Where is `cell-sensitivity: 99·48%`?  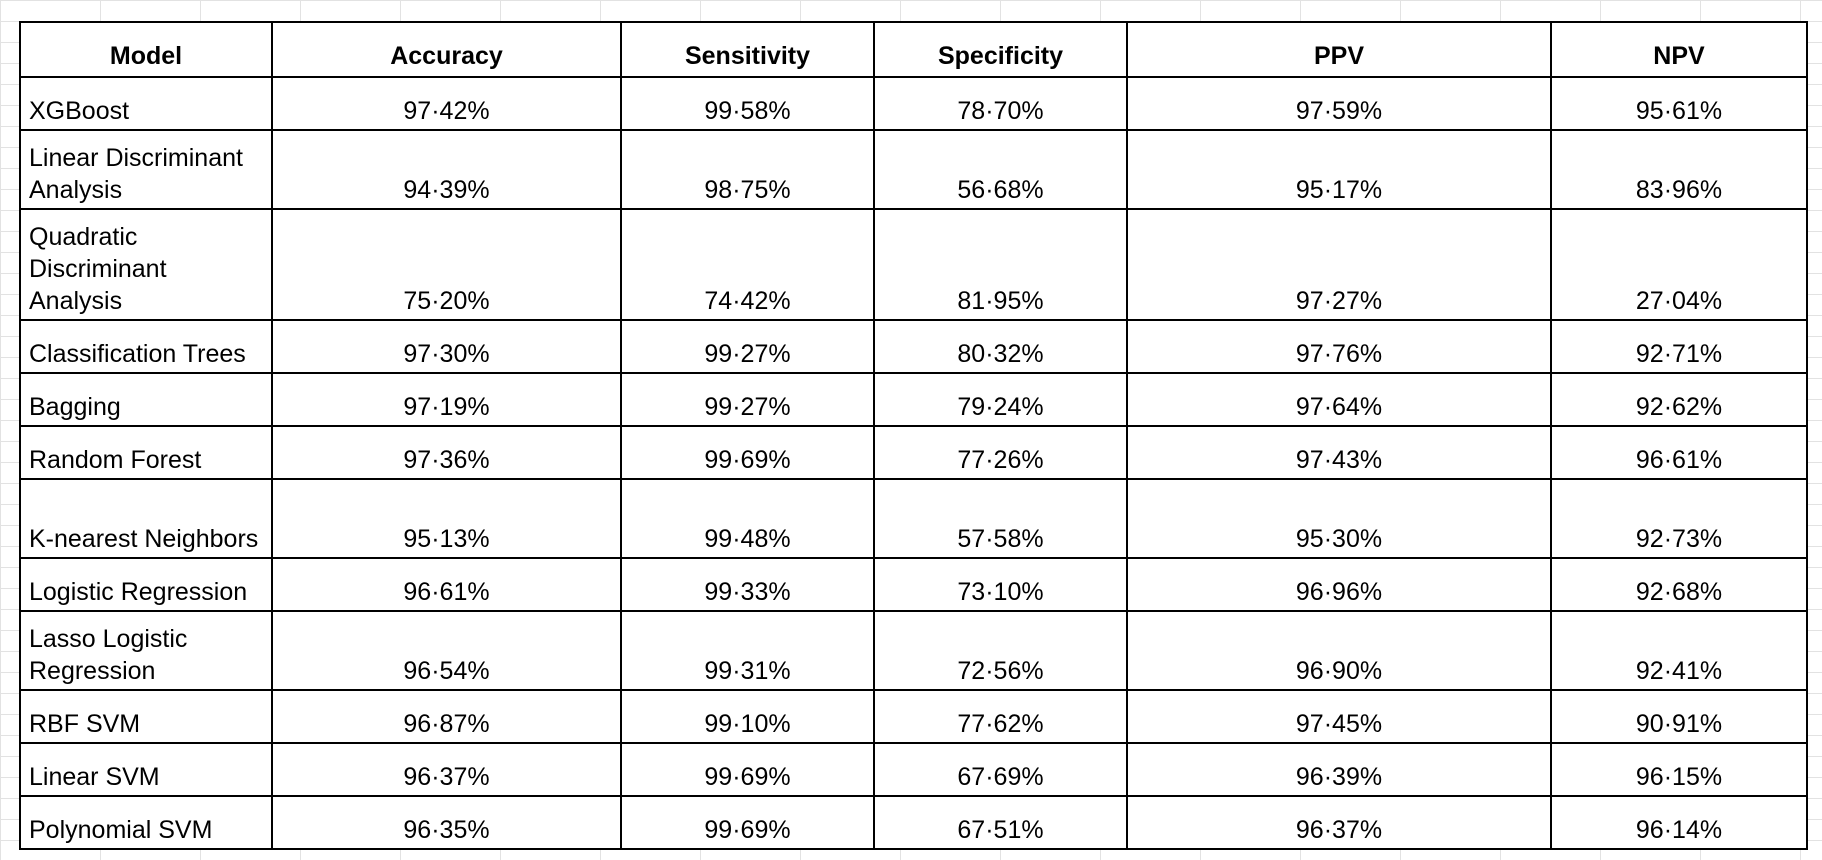 cell-sensitivity: 99·48% is located at coordinates (747, 518).